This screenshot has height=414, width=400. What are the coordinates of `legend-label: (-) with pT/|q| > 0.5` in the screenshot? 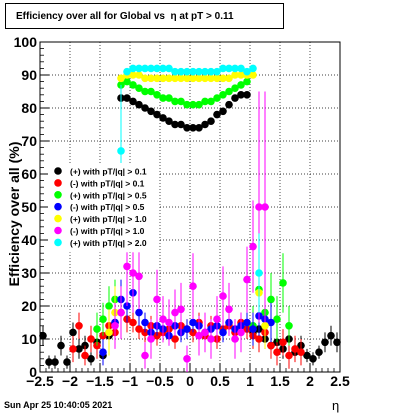 It's located at (107, 207).